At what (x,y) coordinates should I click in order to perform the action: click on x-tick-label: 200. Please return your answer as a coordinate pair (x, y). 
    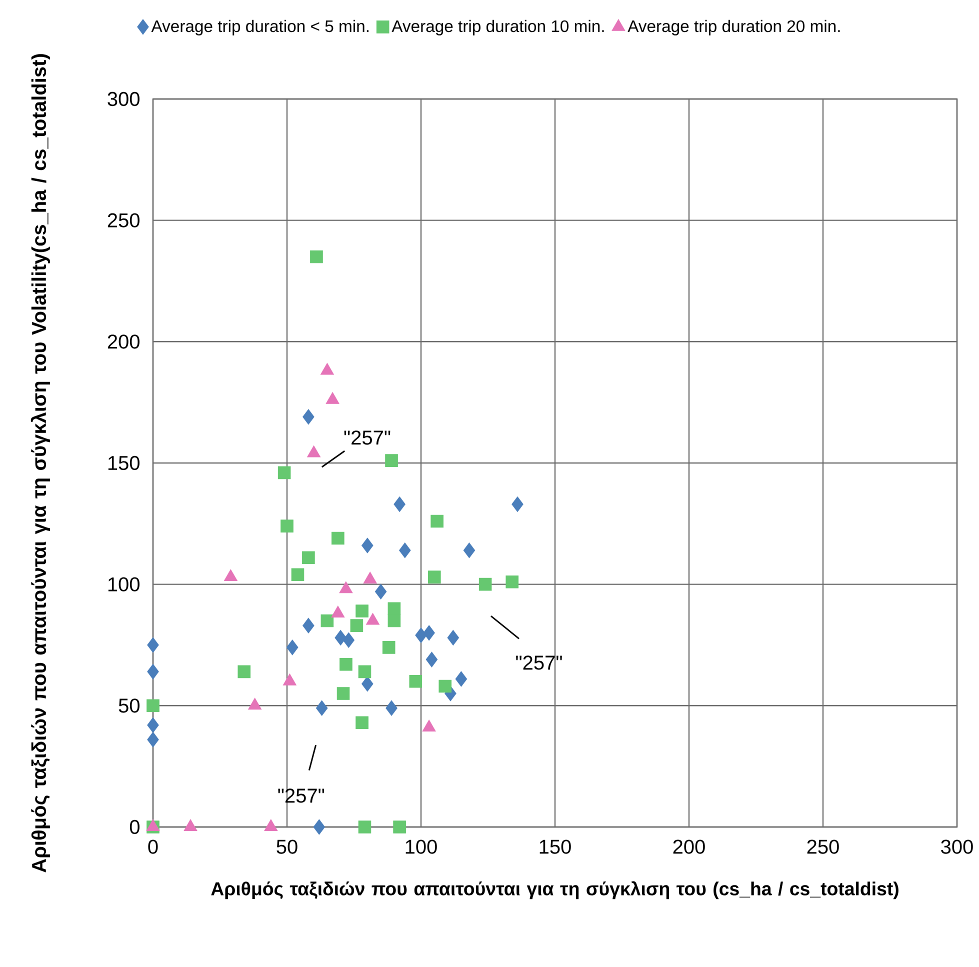
    Looking at the image, I should click on (689, 847).